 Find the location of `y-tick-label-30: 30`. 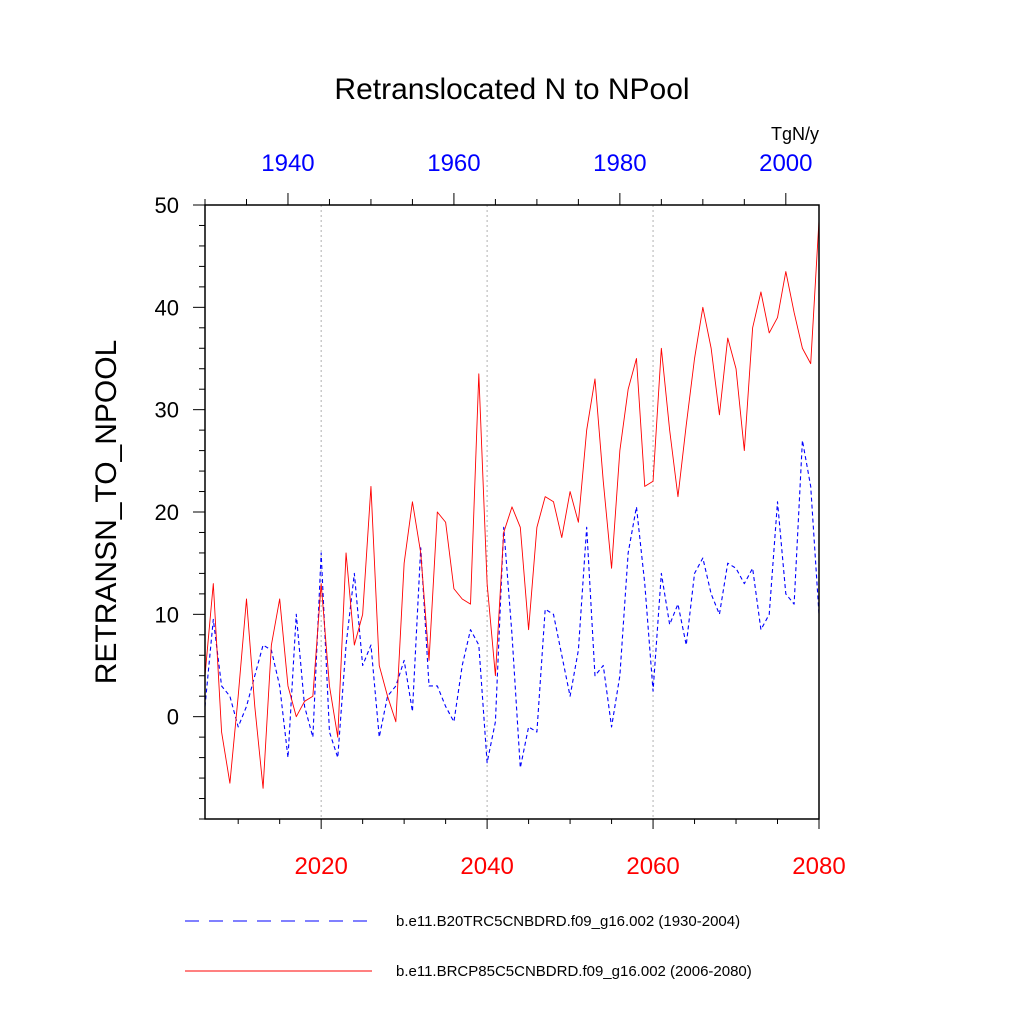

y-tick-label-30: 30 is located at coordinates (167, 410).